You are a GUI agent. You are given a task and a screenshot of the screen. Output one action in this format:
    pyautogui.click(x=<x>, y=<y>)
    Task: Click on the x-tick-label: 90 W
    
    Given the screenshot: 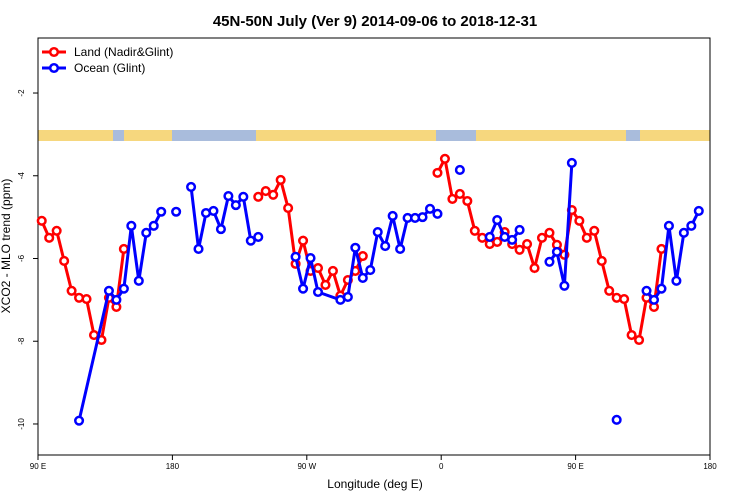 What is the action you would take?
    pyautogui.click(x=306, y=466)
    